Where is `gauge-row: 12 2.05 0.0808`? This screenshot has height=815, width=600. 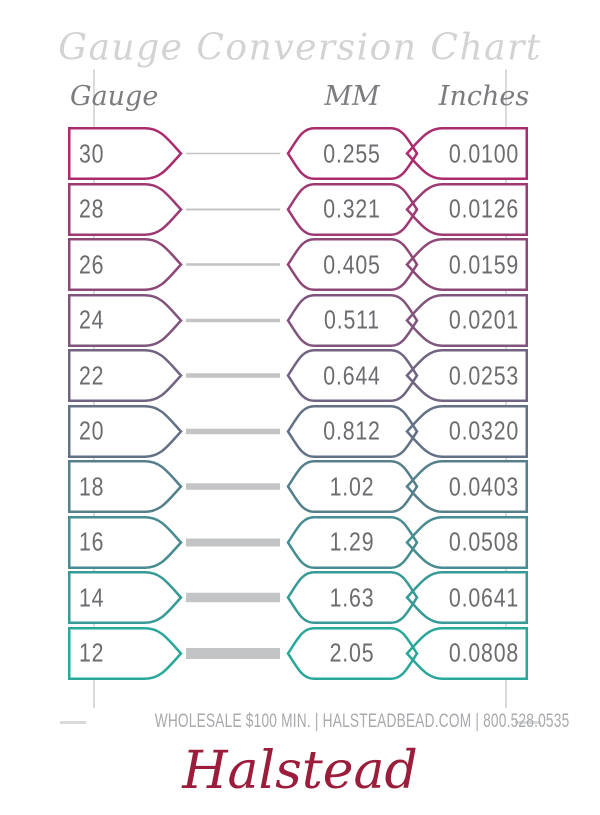 gauge-row: 12 2.05 0.0808 is located at coordinates (298, 653).